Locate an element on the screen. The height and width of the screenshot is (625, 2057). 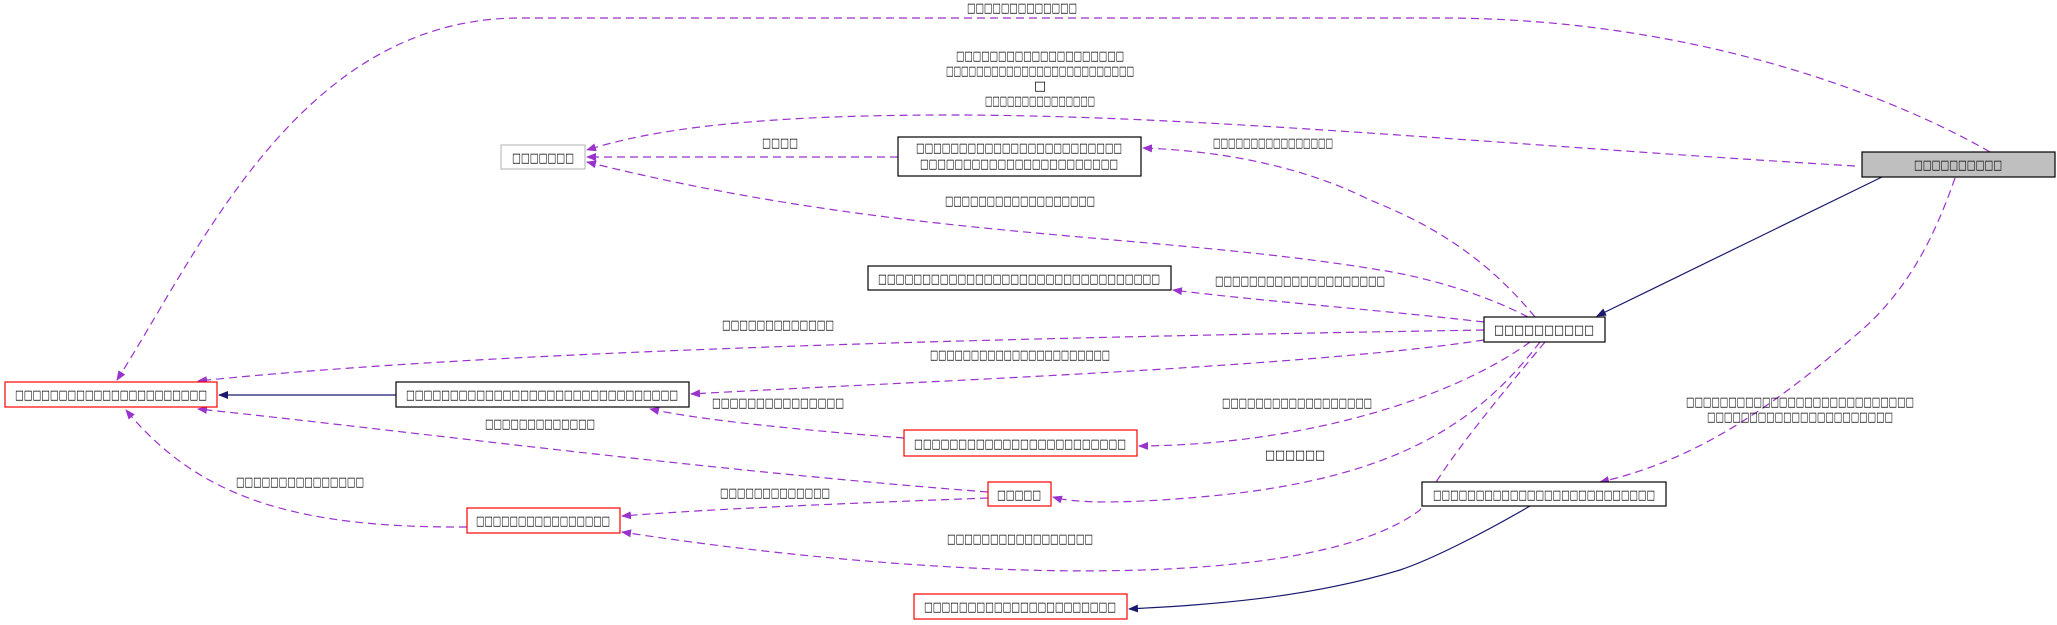
edge-n2-n5 is located at coordinates (1328, 305).